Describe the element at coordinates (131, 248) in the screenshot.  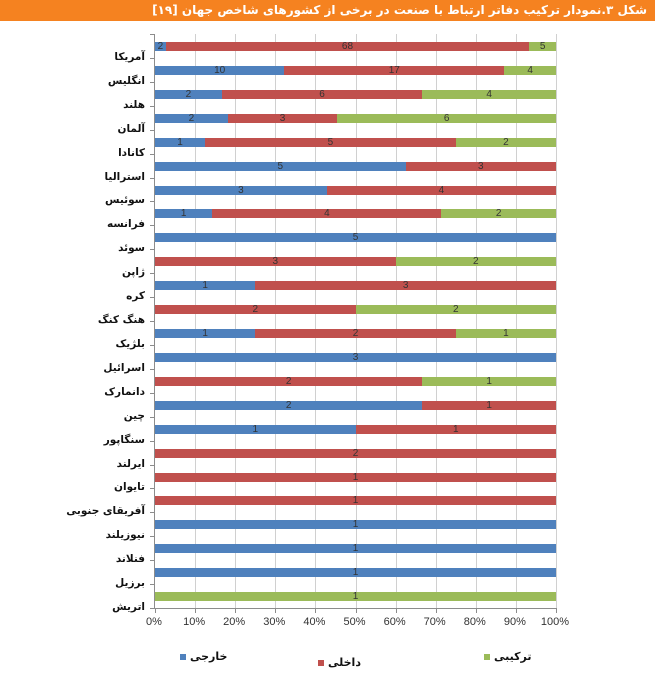
I see `category-label: سوئد` at that location.